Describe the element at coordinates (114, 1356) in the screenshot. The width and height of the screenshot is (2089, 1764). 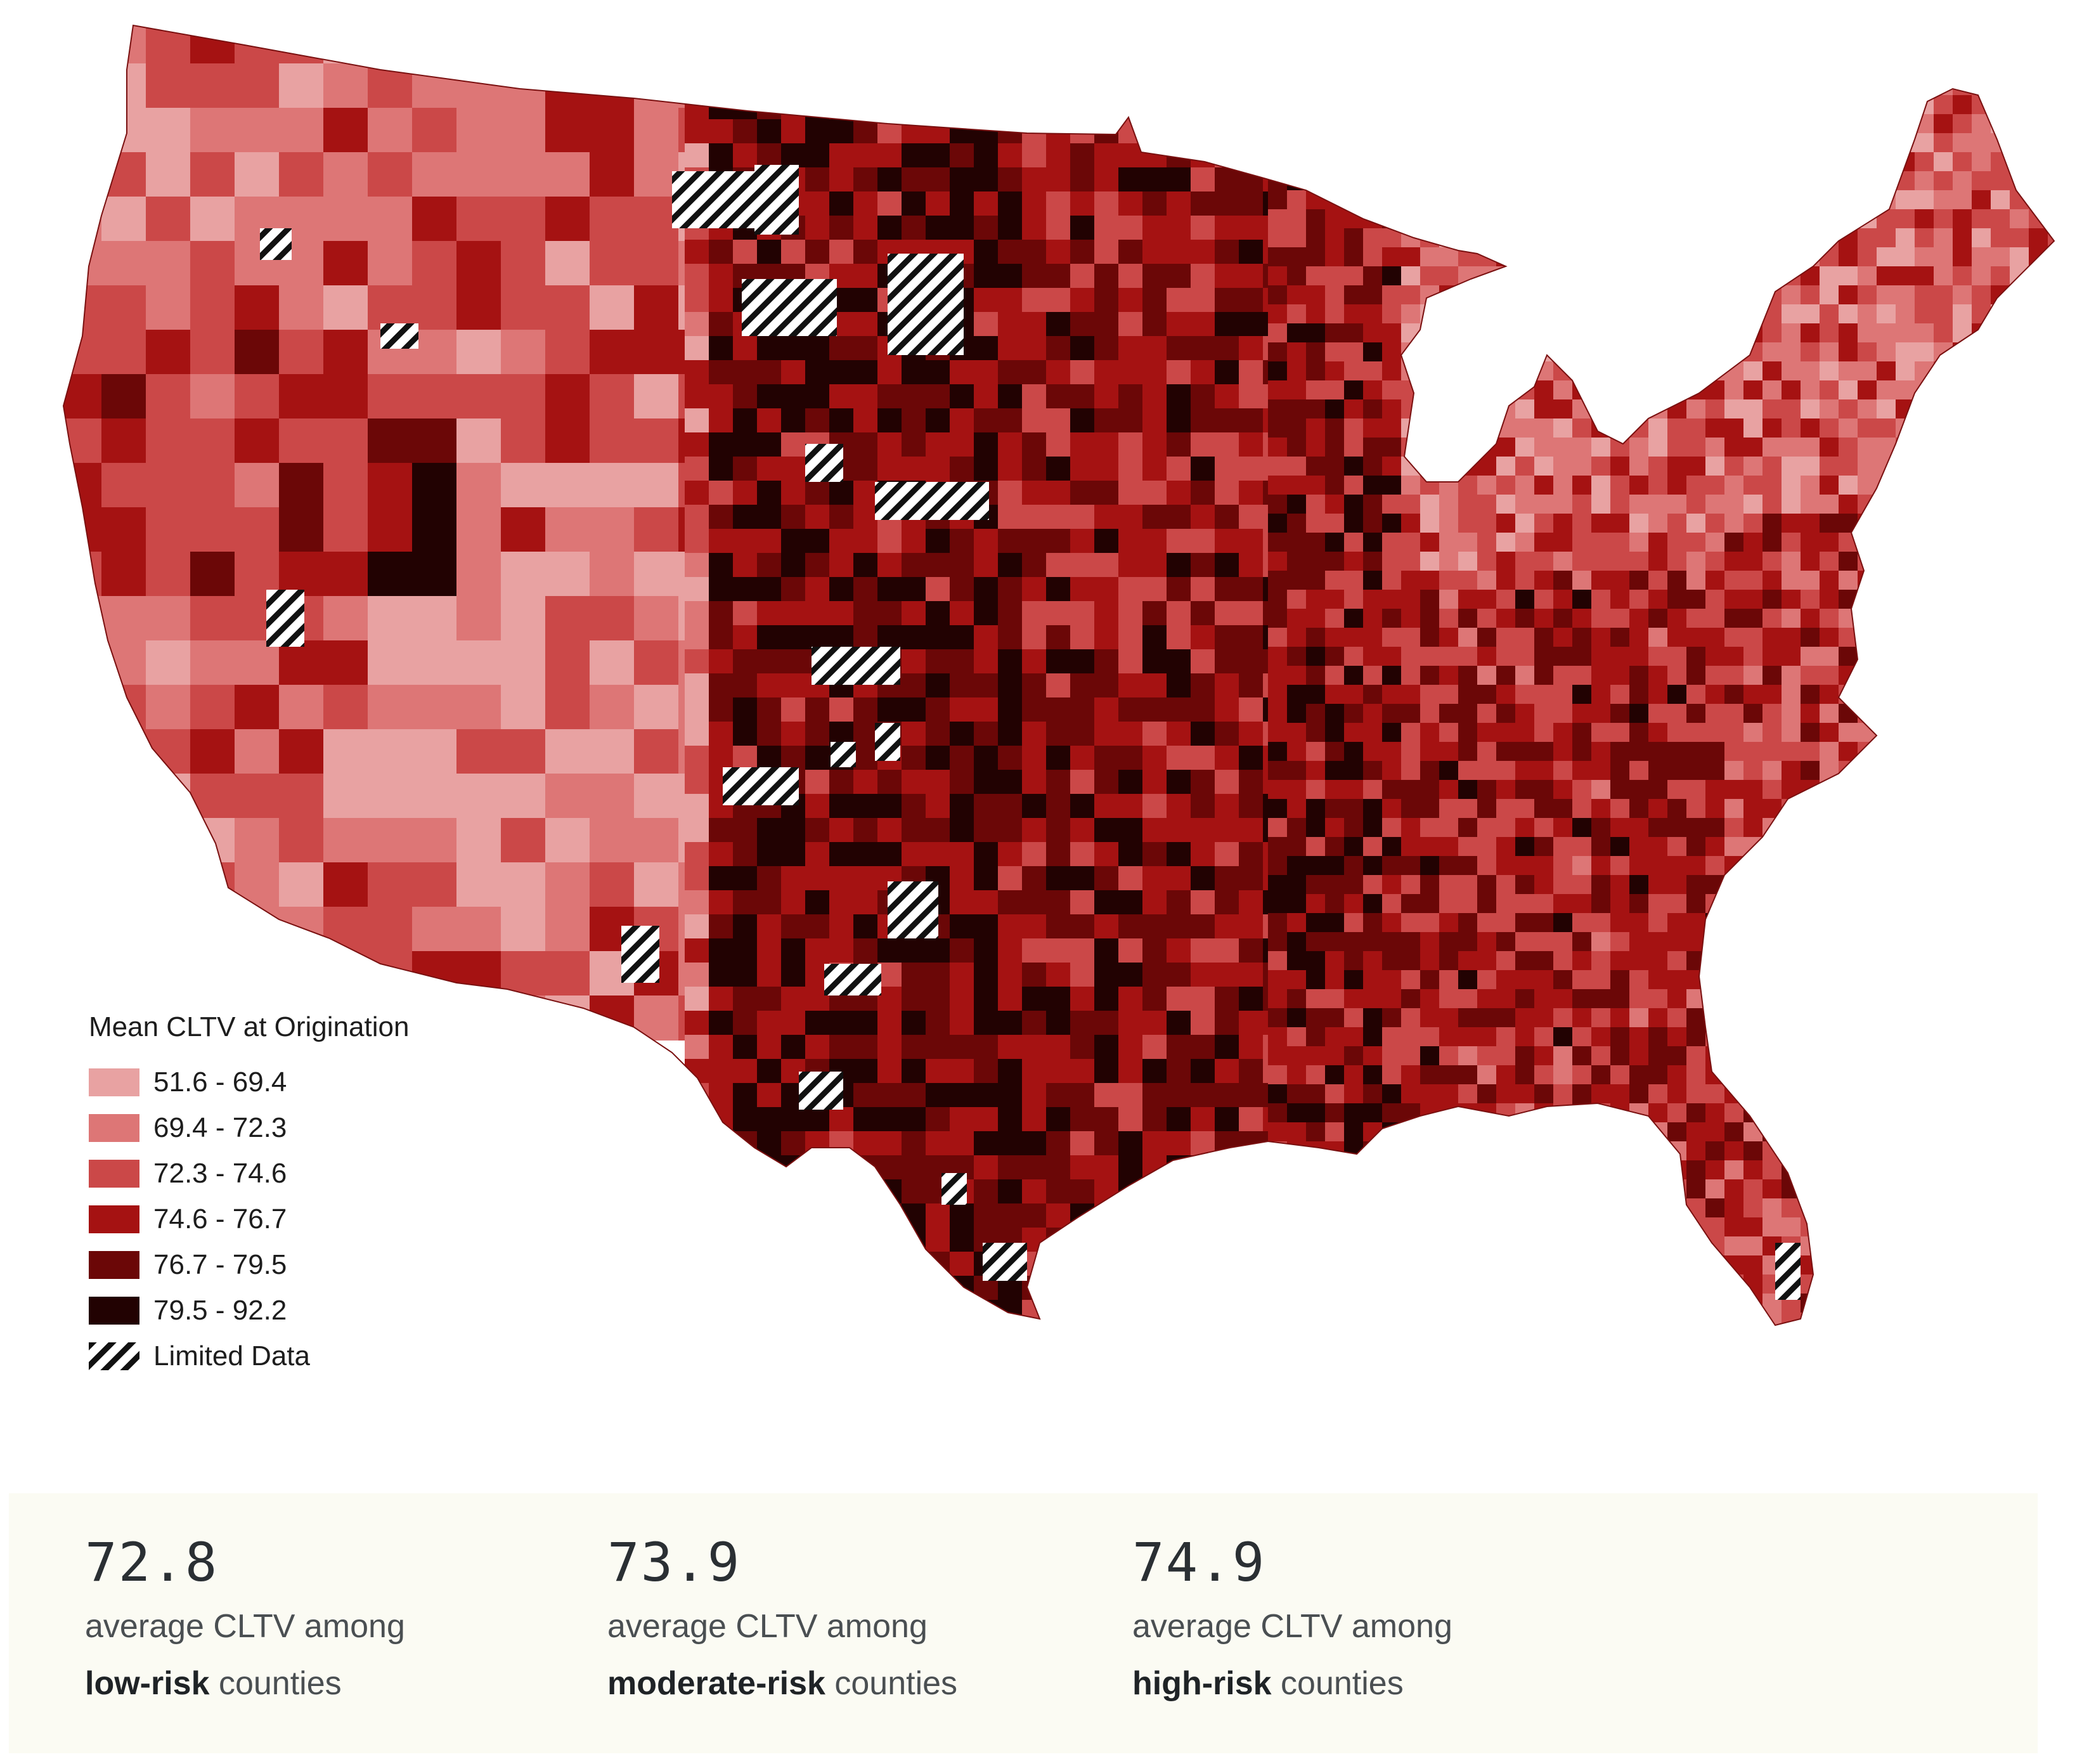
I see `hatch-swatch-icon` at that location.